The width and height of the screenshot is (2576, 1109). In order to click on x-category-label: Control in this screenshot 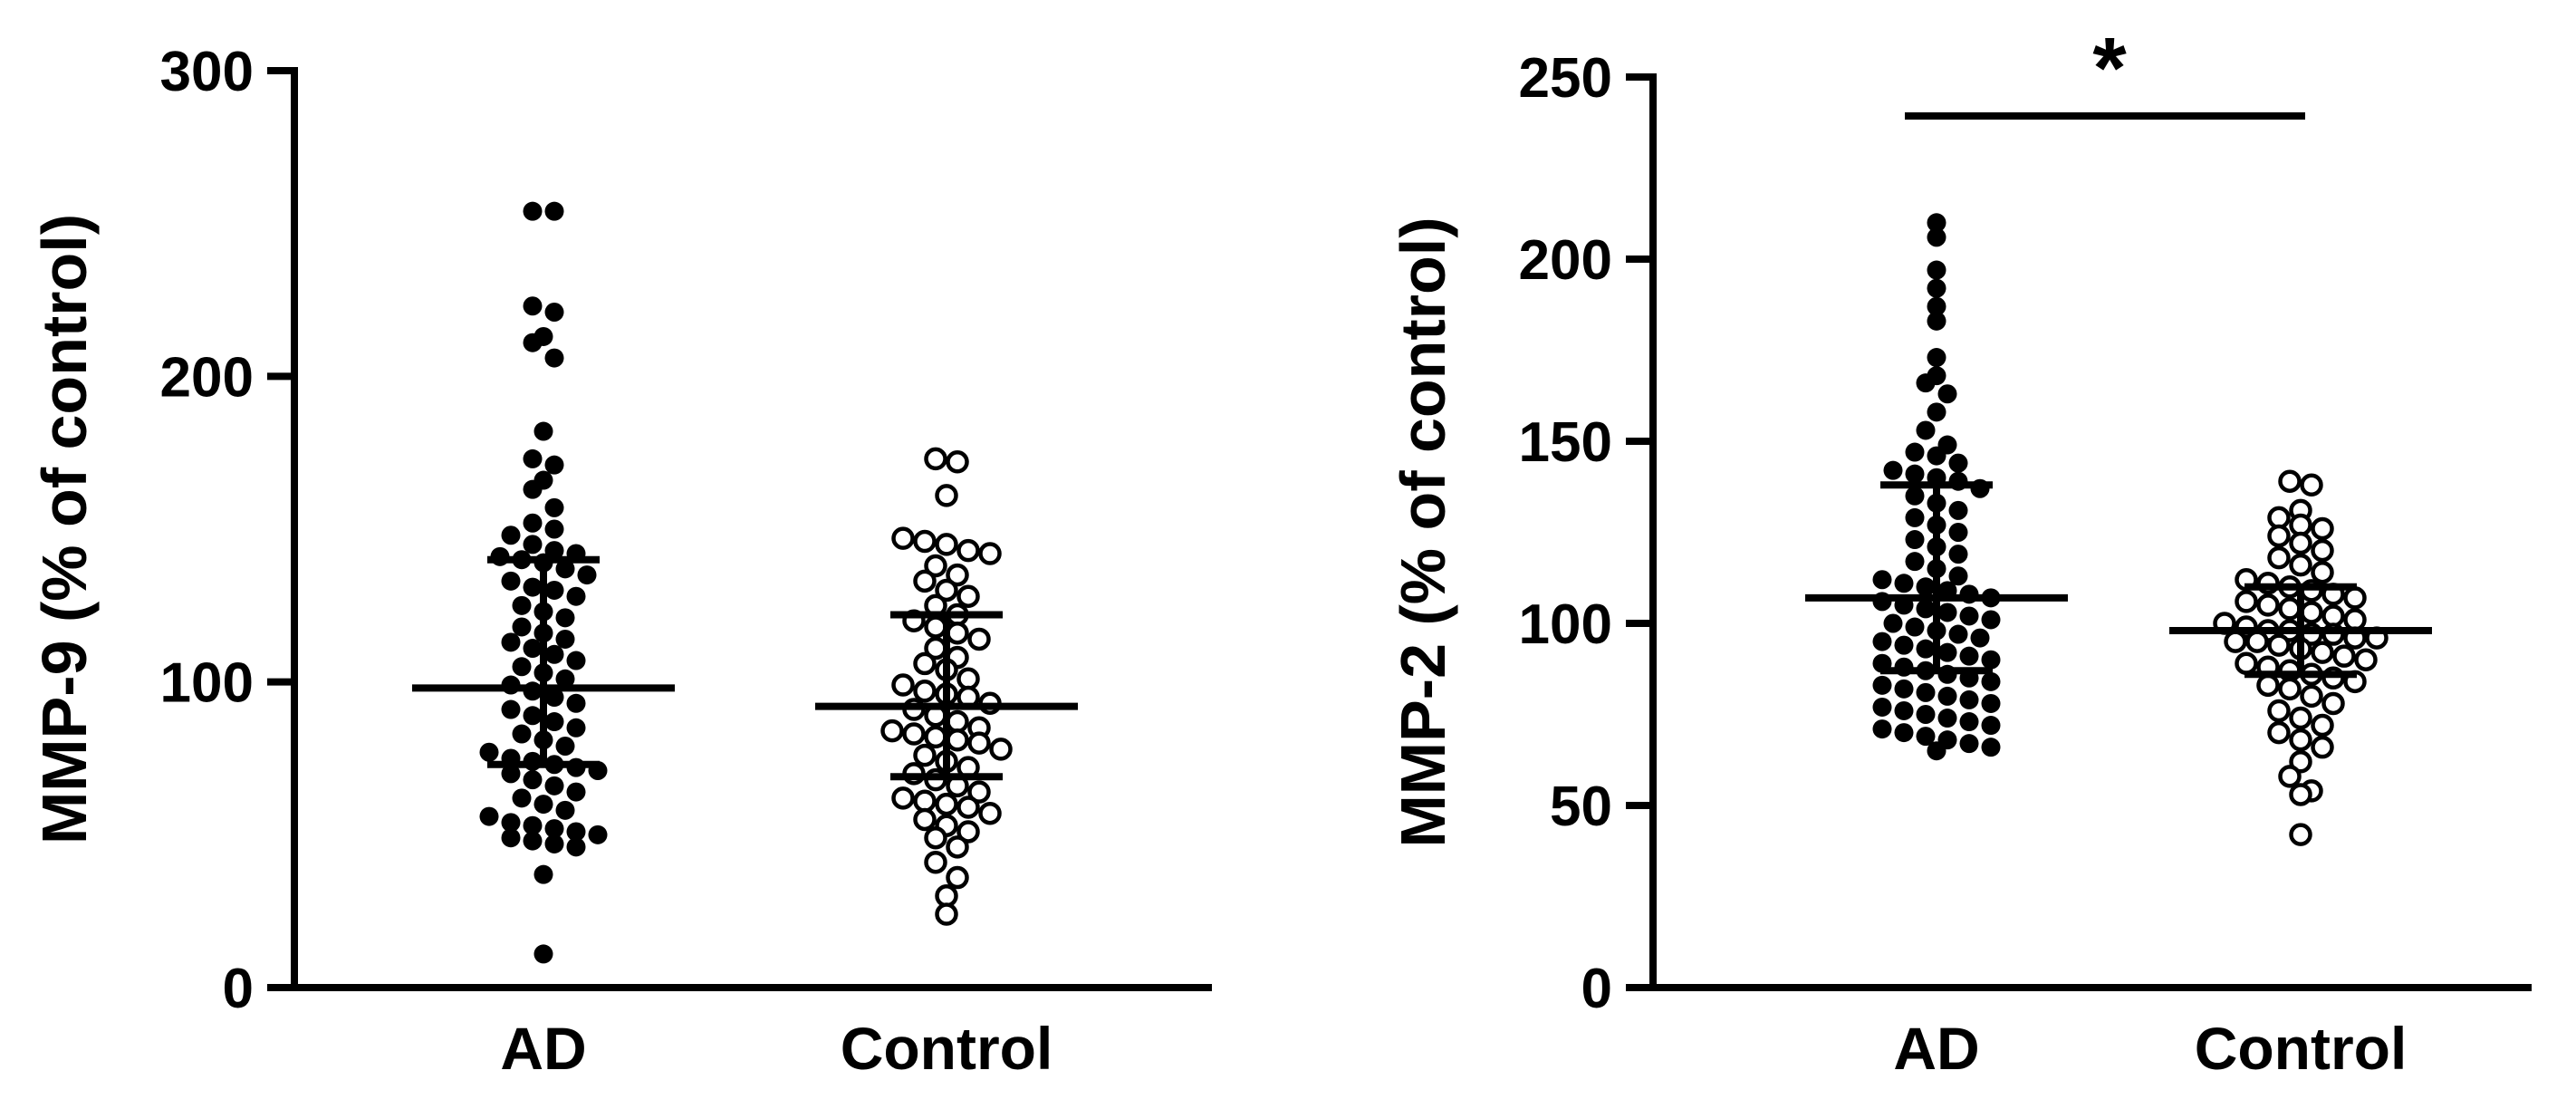, I will do `click(2301, 1048)`.